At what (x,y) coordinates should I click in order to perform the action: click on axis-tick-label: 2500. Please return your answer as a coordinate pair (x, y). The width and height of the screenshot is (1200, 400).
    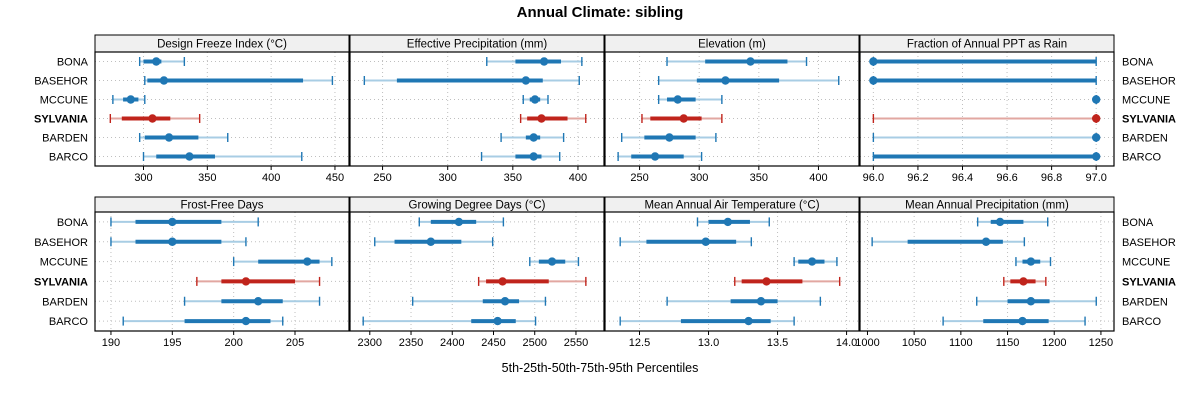
    Looking at the image, I should click on (534, 343).